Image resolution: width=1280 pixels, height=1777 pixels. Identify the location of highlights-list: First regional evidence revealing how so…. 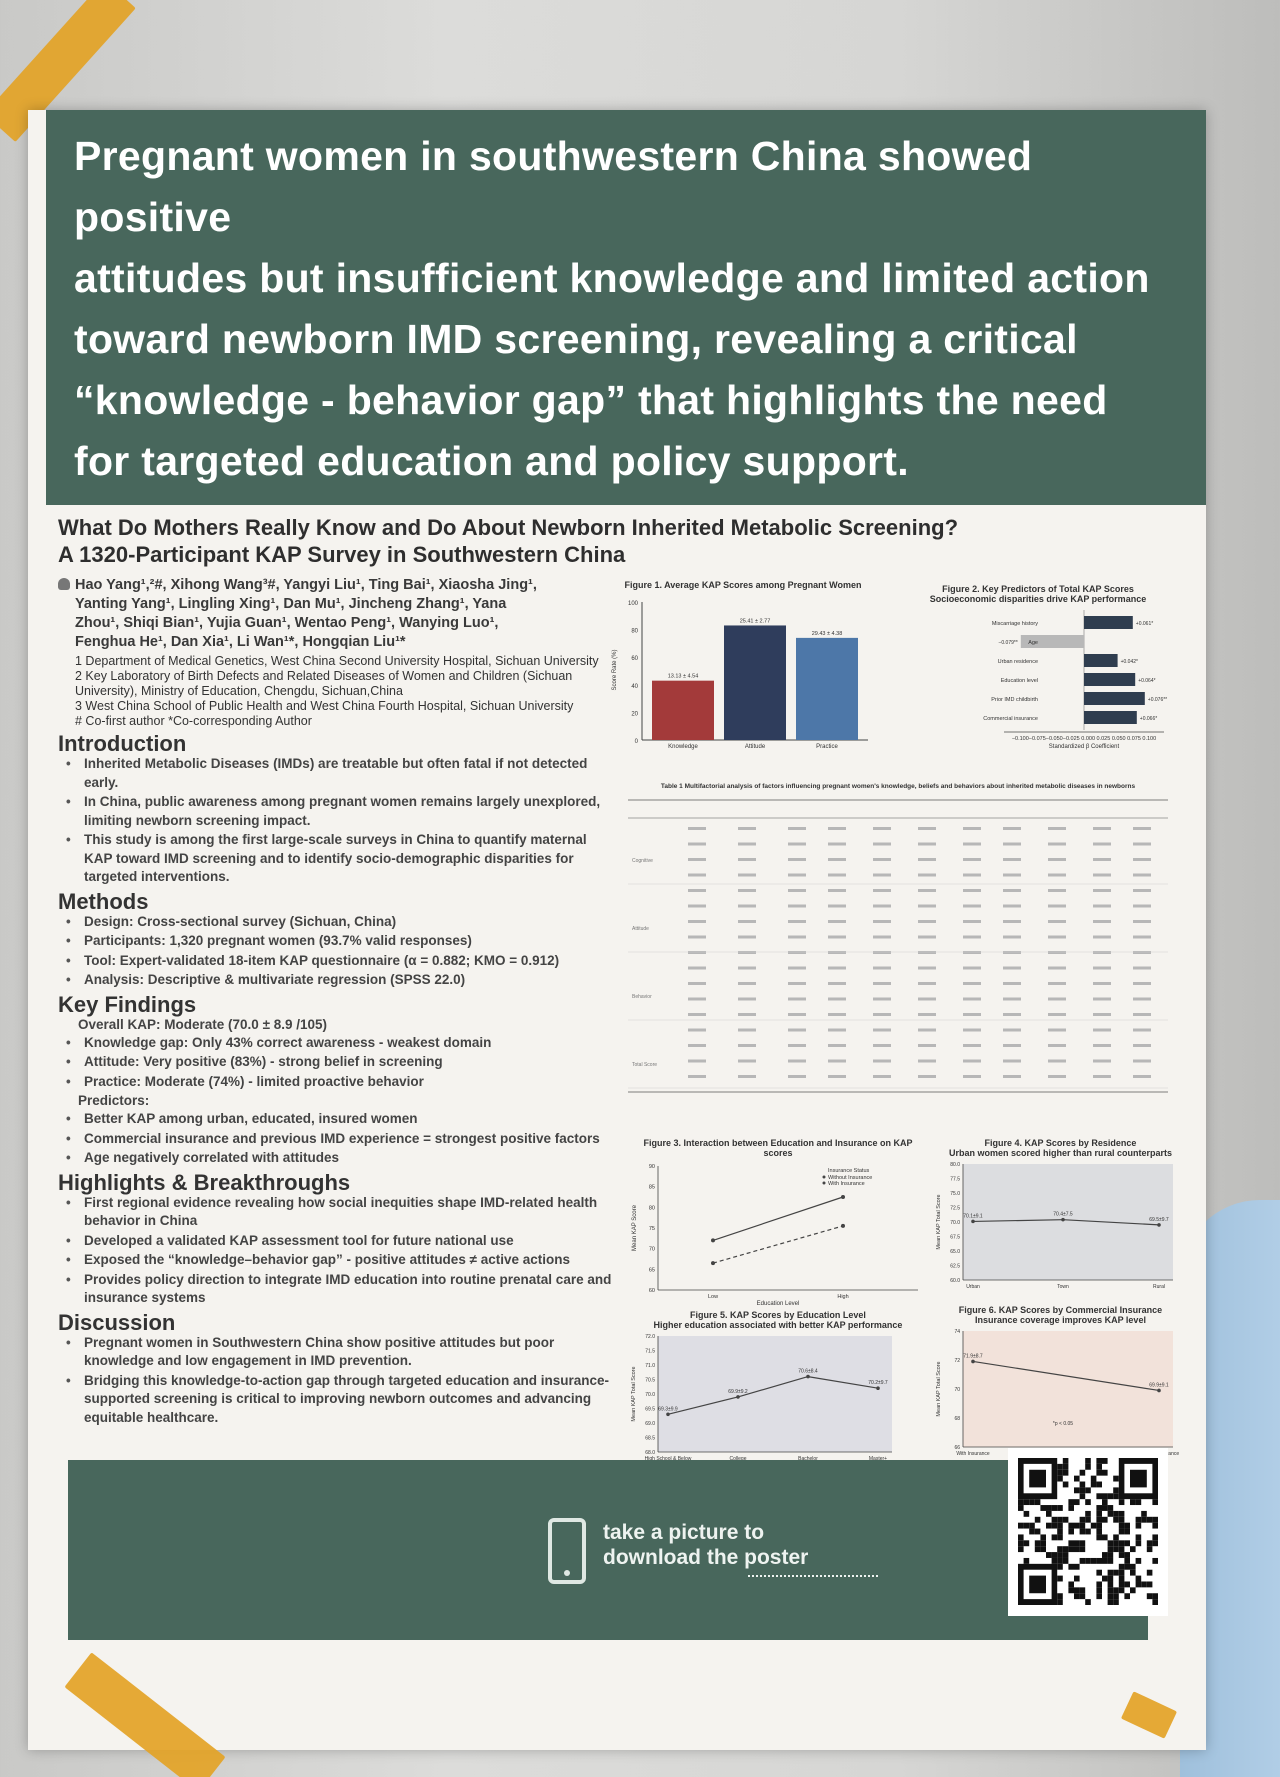
(338, 1251).